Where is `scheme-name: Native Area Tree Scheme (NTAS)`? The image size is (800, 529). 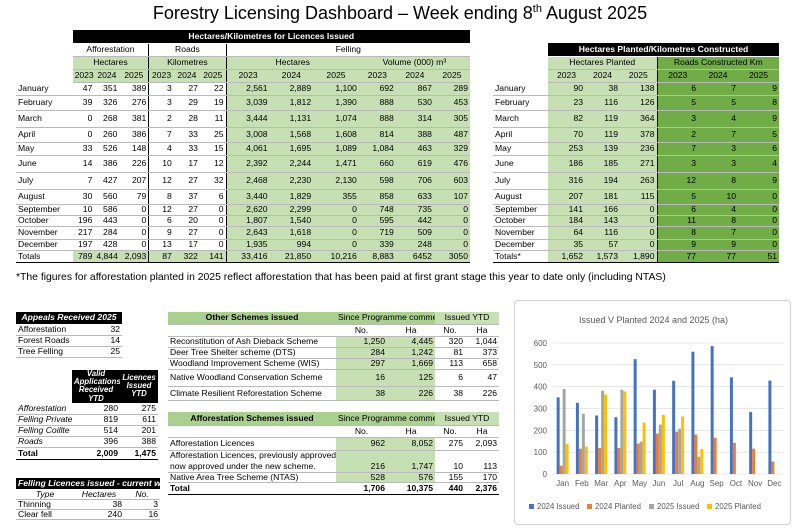 scheme-name: Native Area Tree Scheme (NTAS) is located at coordinates (252, 477).